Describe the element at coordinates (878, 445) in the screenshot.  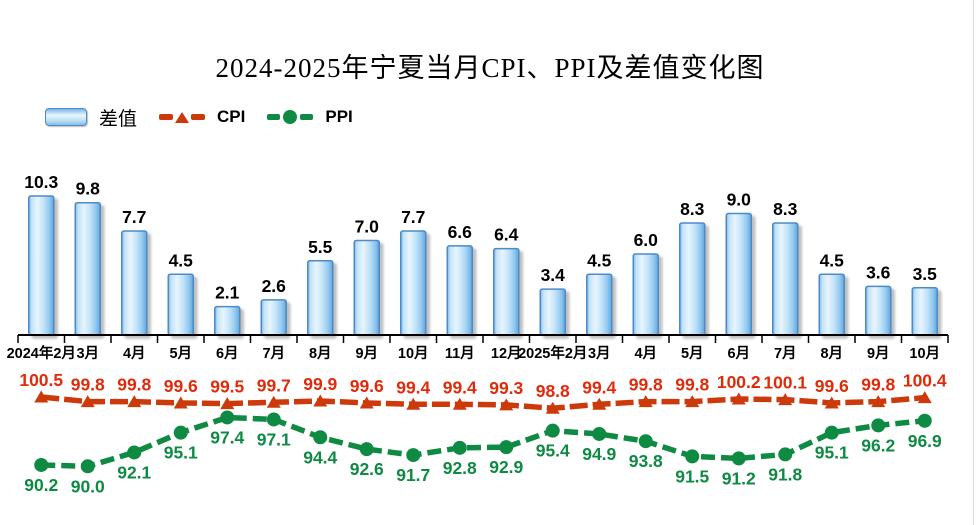
I see `ppi-value-label: 96.2` at that location.